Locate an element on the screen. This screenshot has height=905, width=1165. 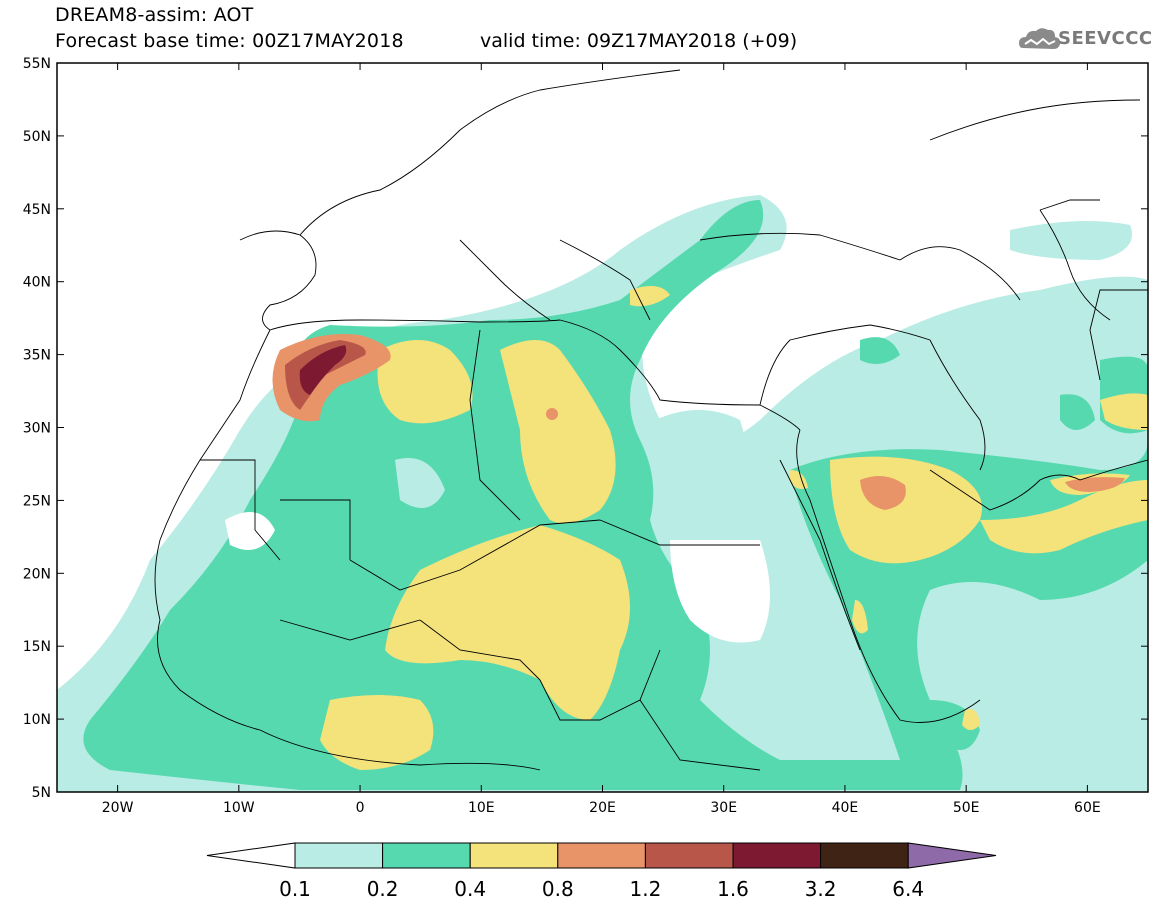
forecast-base-time: Forecast base time: 00Z17MAY2018 is located at coordinates (229, 41).